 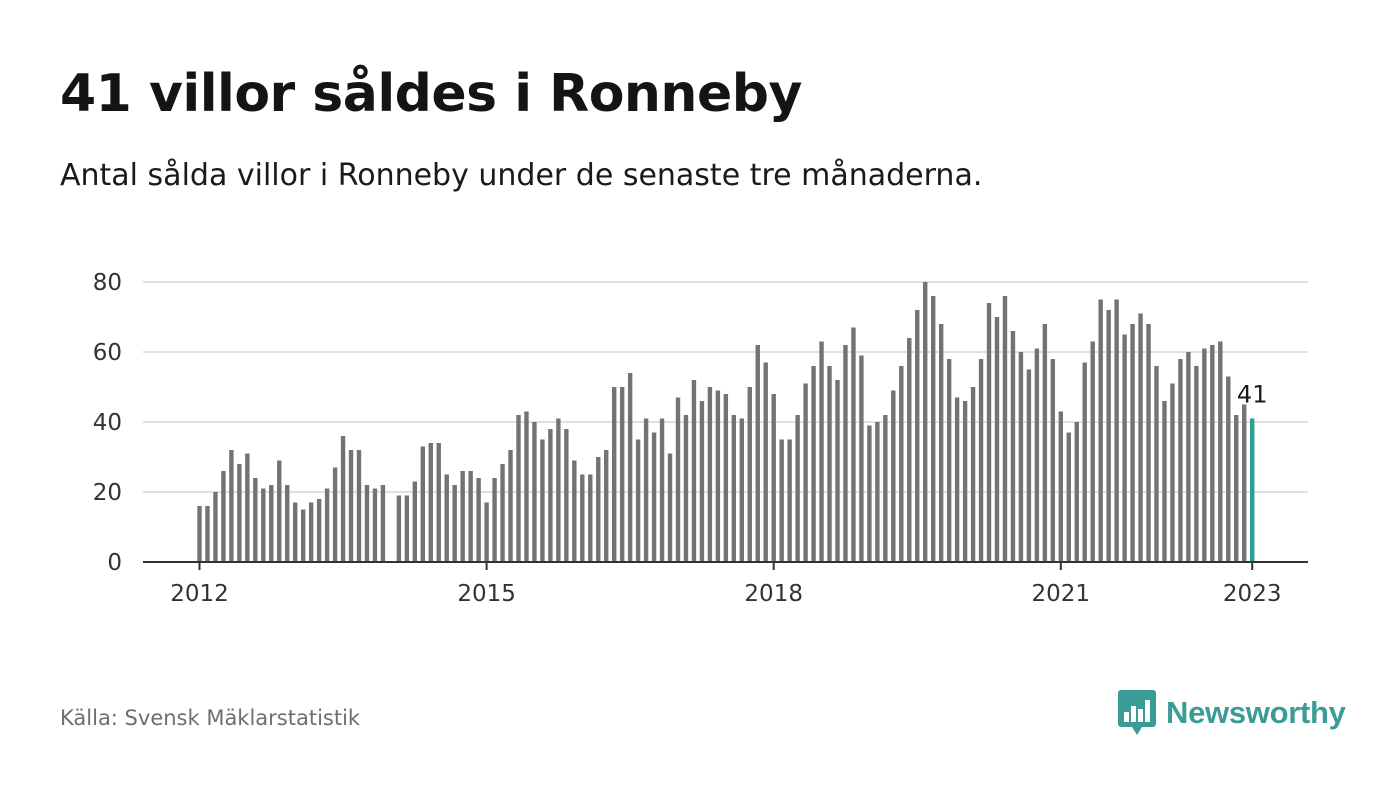 What do you see at coordinates (431, 94) in the screenshot?
I see `chart-title: 41 villor såldes i Ronneby` at bounding box center [431, 94].